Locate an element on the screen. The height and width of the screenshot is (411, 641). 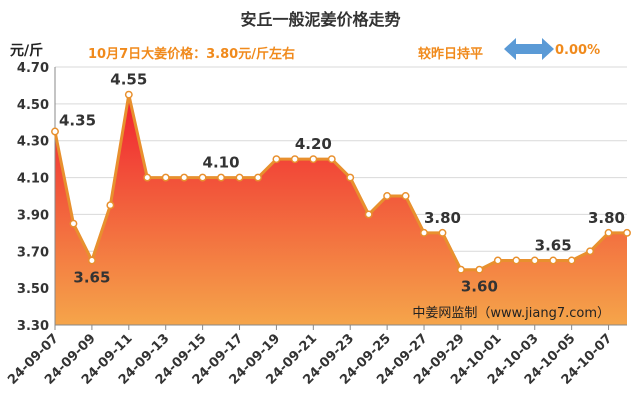
y-tick-label: 3.70 is located at coordinates (33, 252).